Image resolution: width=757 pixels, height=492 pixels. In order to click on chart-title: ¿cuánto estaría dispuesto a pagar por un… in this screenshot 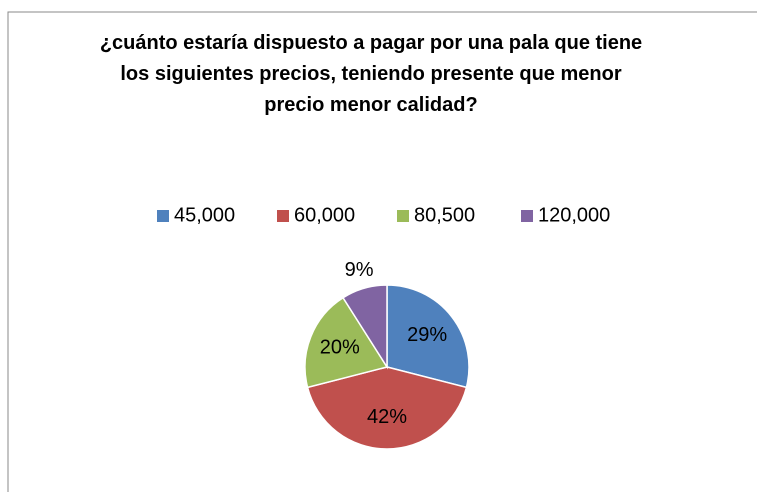, I will do `click(371, 74)`.